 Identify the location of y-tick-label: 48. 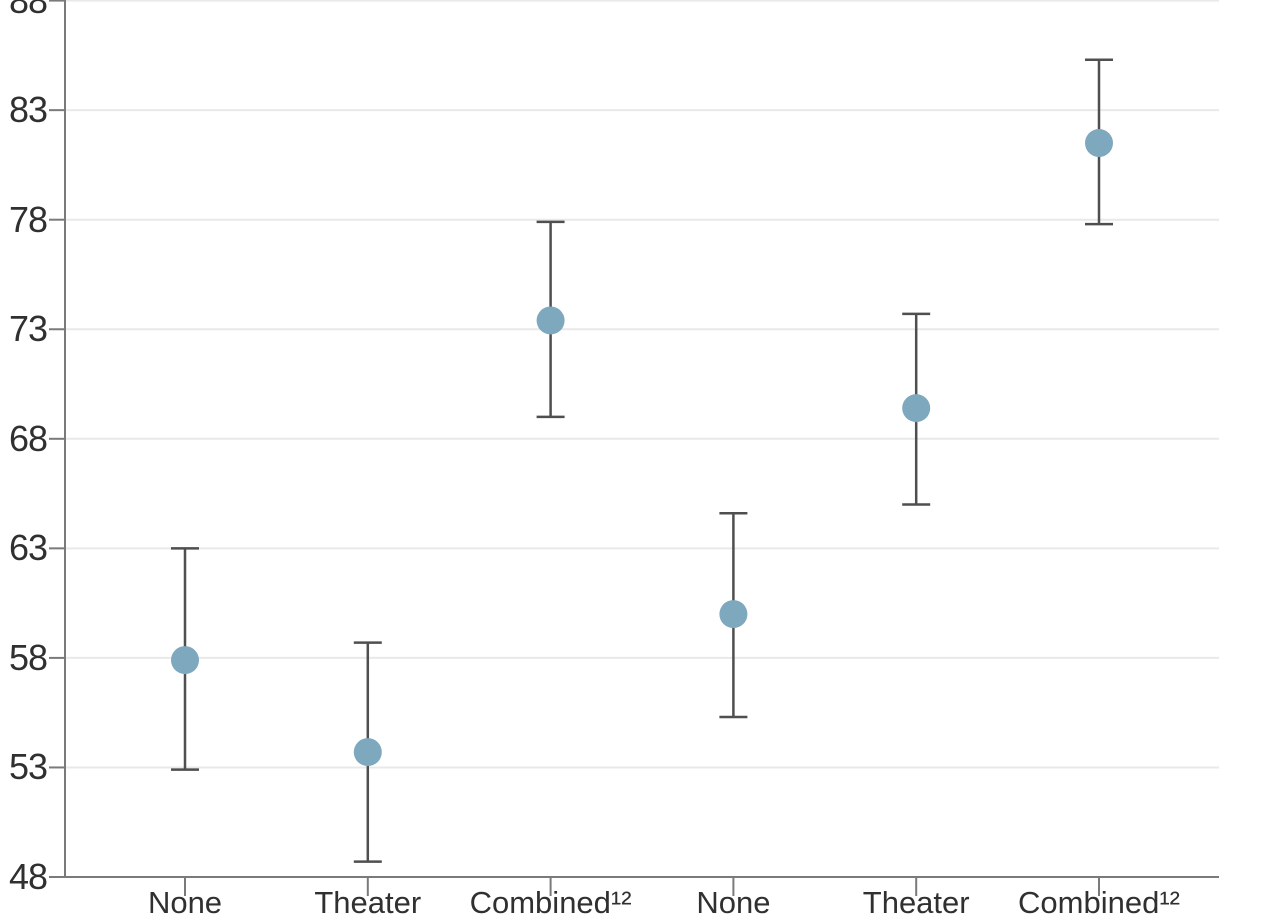
(28, 876).